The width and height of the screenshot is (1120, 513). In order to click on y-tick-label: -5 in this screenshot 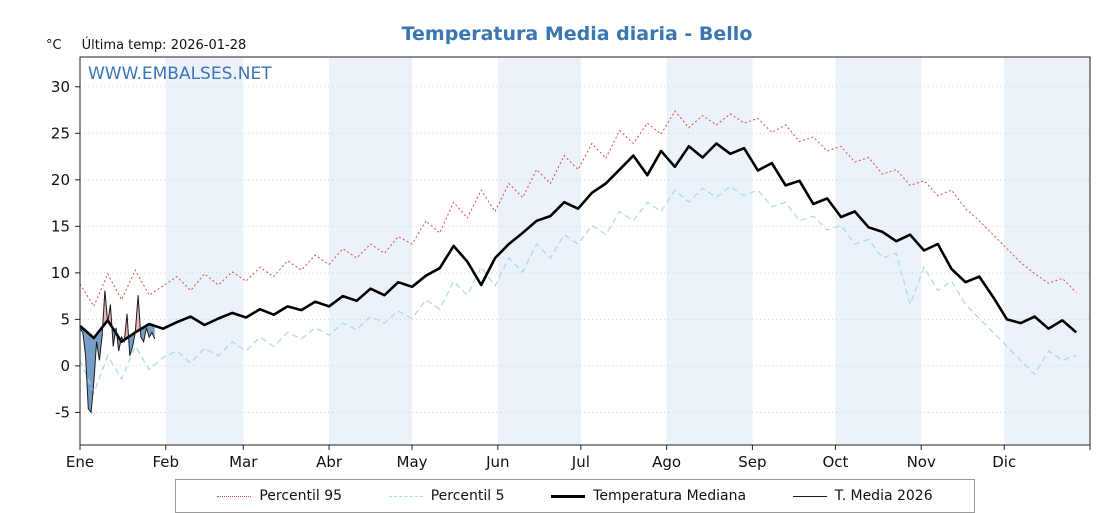, I will do `click(62, 412)`.